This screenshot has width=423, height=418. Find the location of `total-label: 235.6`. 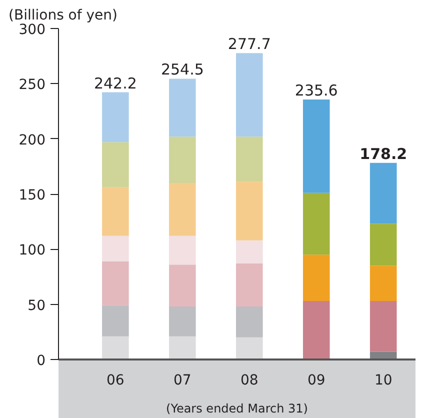

total-label: 235.6 is located at coordinates (316, 91).